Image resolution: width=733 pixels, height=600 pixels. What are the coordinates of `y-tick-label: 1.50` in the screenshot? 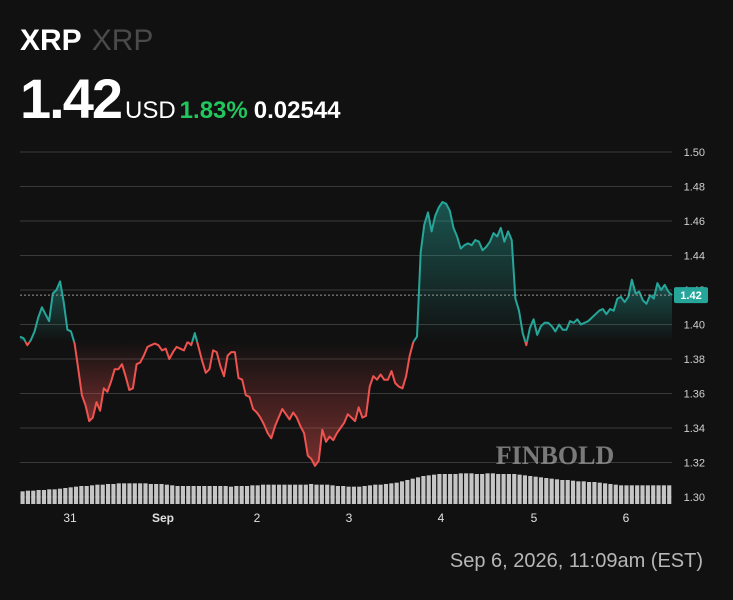 It's located at (694, 153).